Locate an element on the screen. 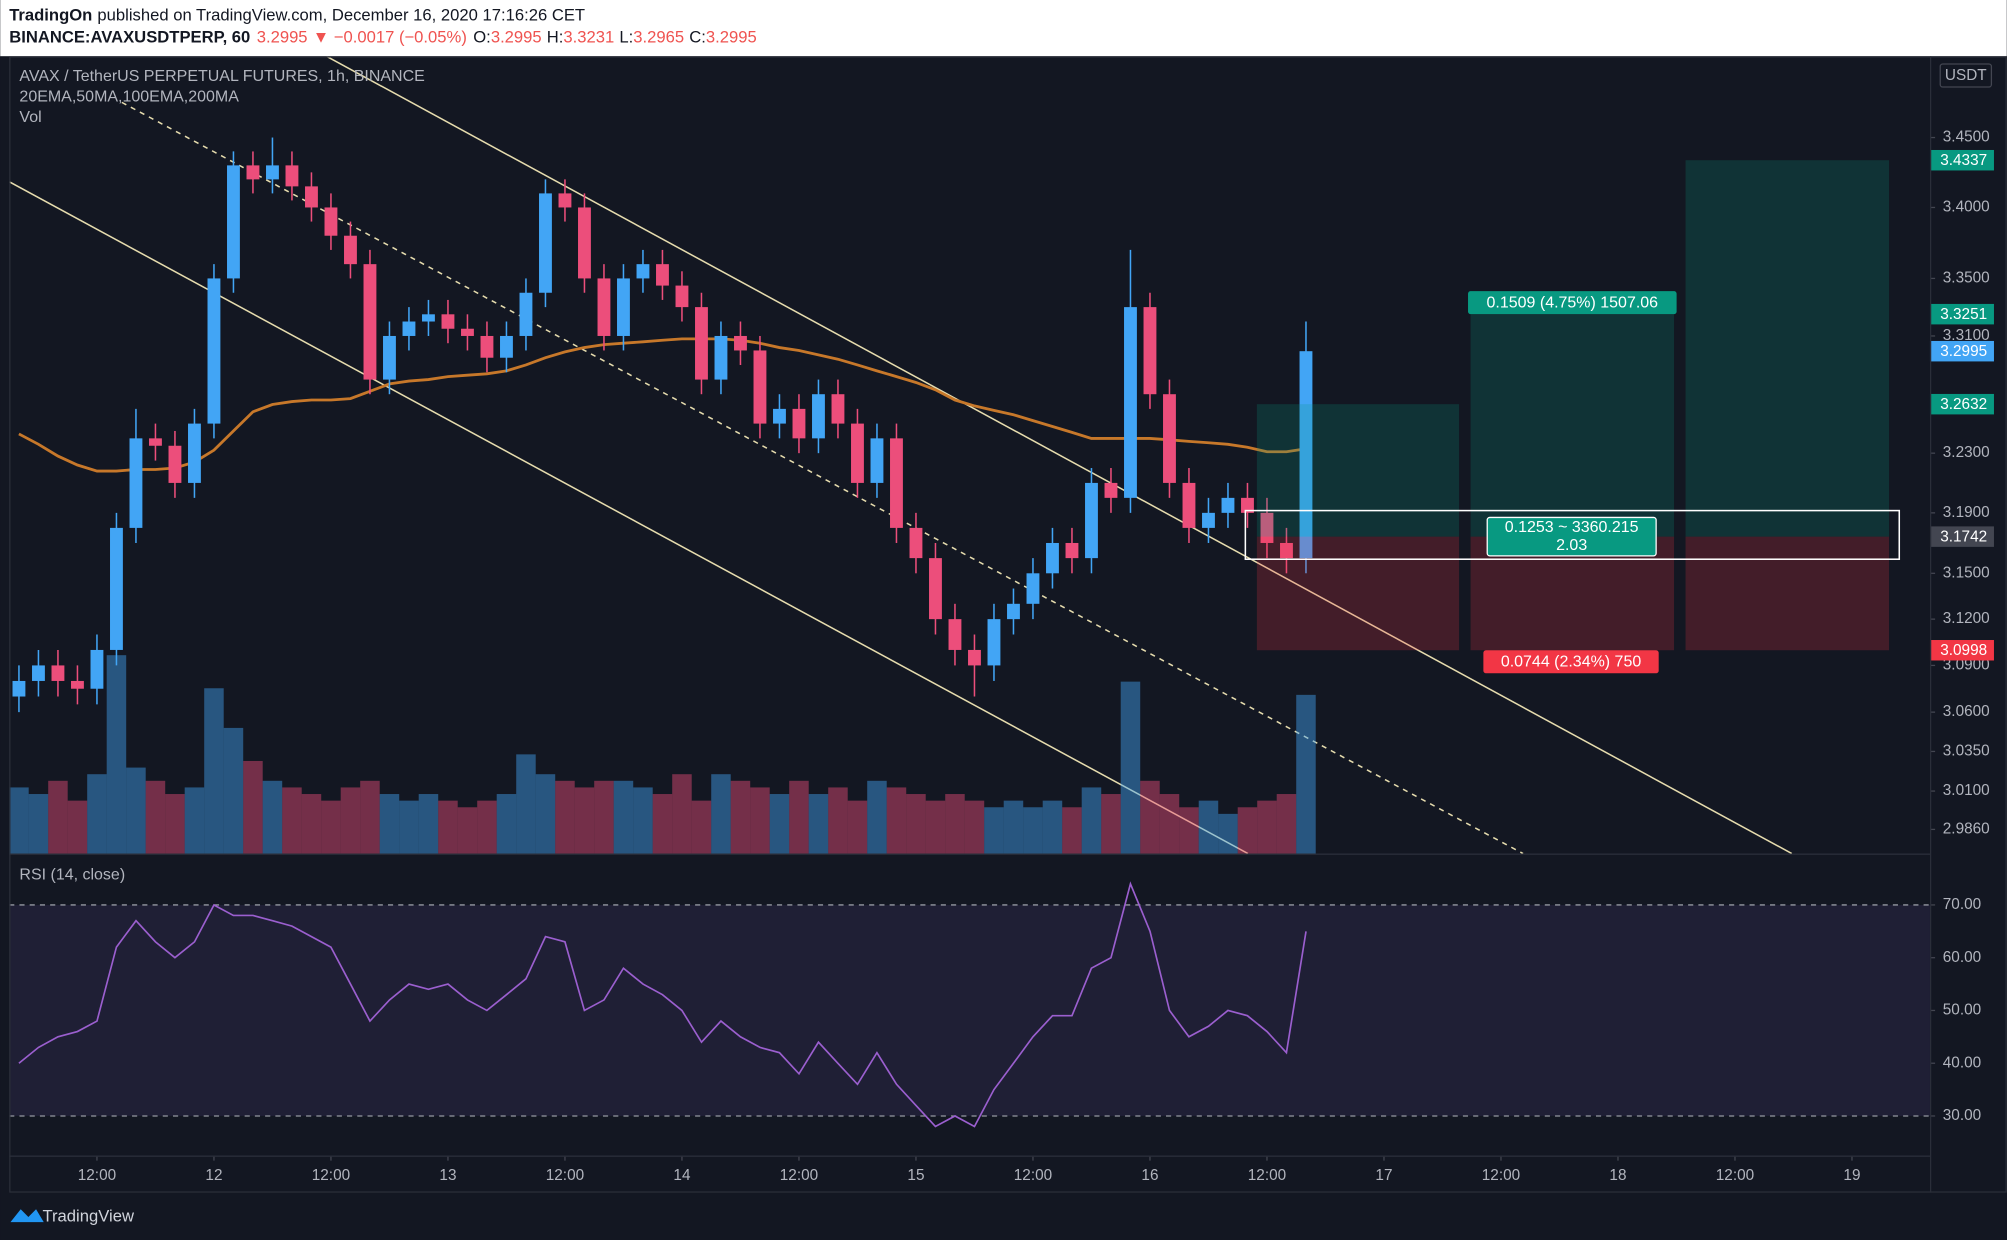  currency-label: USDT is located at coordinates (1966, 75).